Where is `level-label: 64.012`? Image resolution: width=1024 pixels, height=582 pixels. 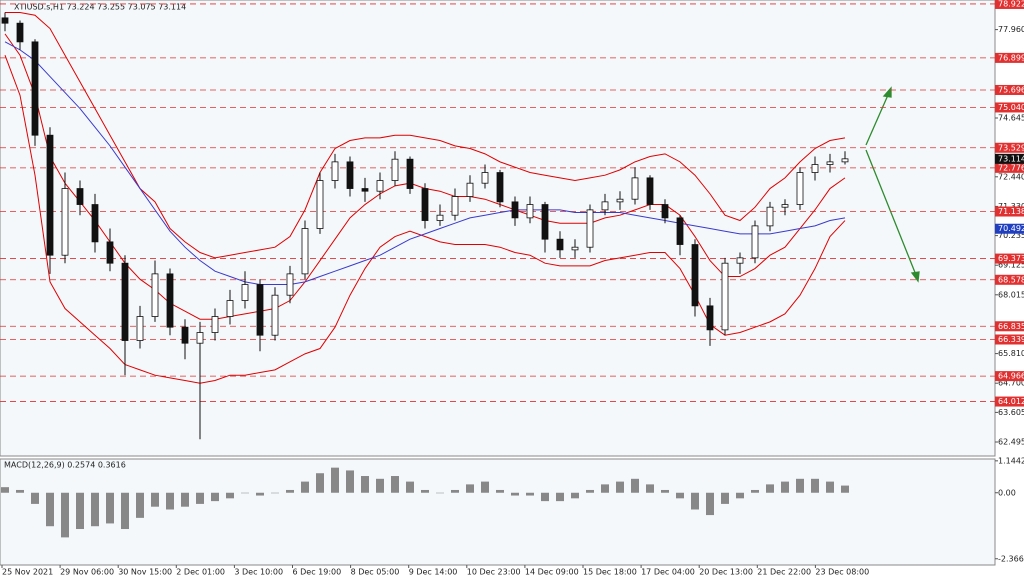
level-label: 64.012 is located at coordinates (1011, 401).